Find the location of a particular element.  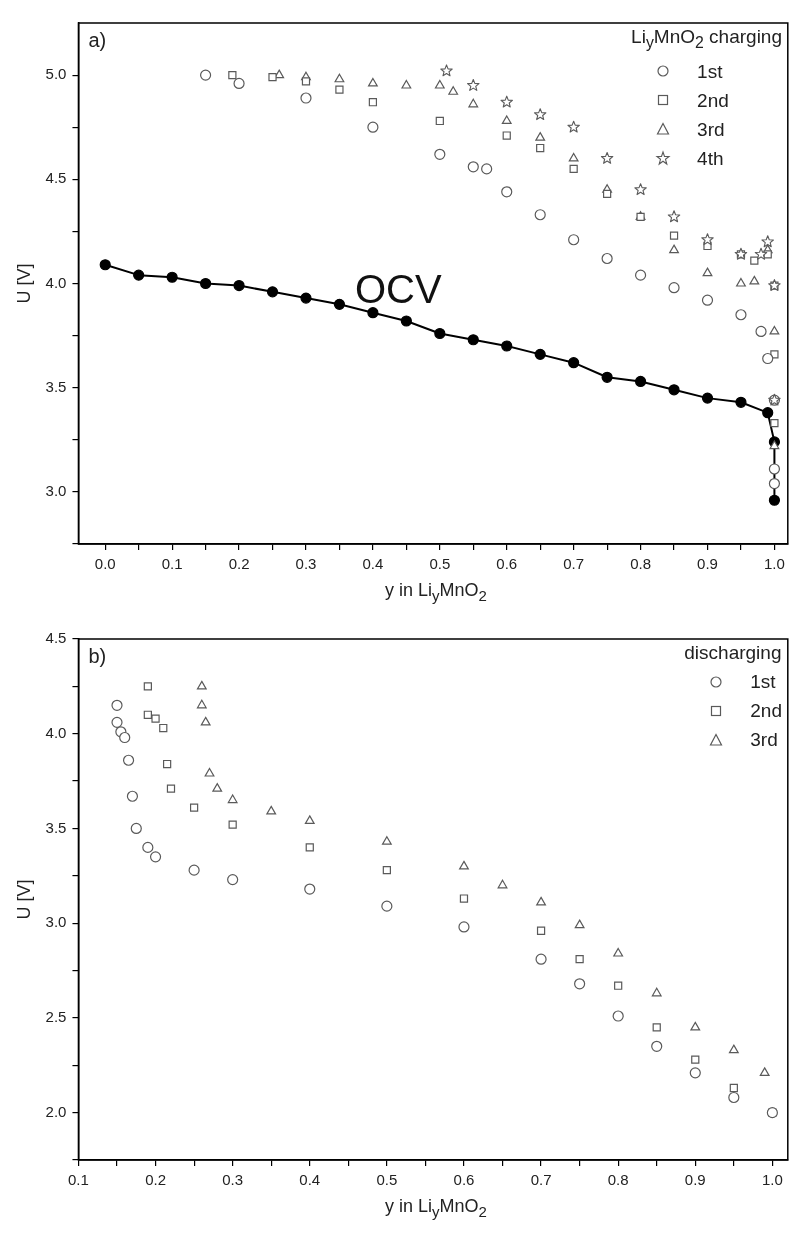

legend-label: 4th is located at coordinates (710, 158).